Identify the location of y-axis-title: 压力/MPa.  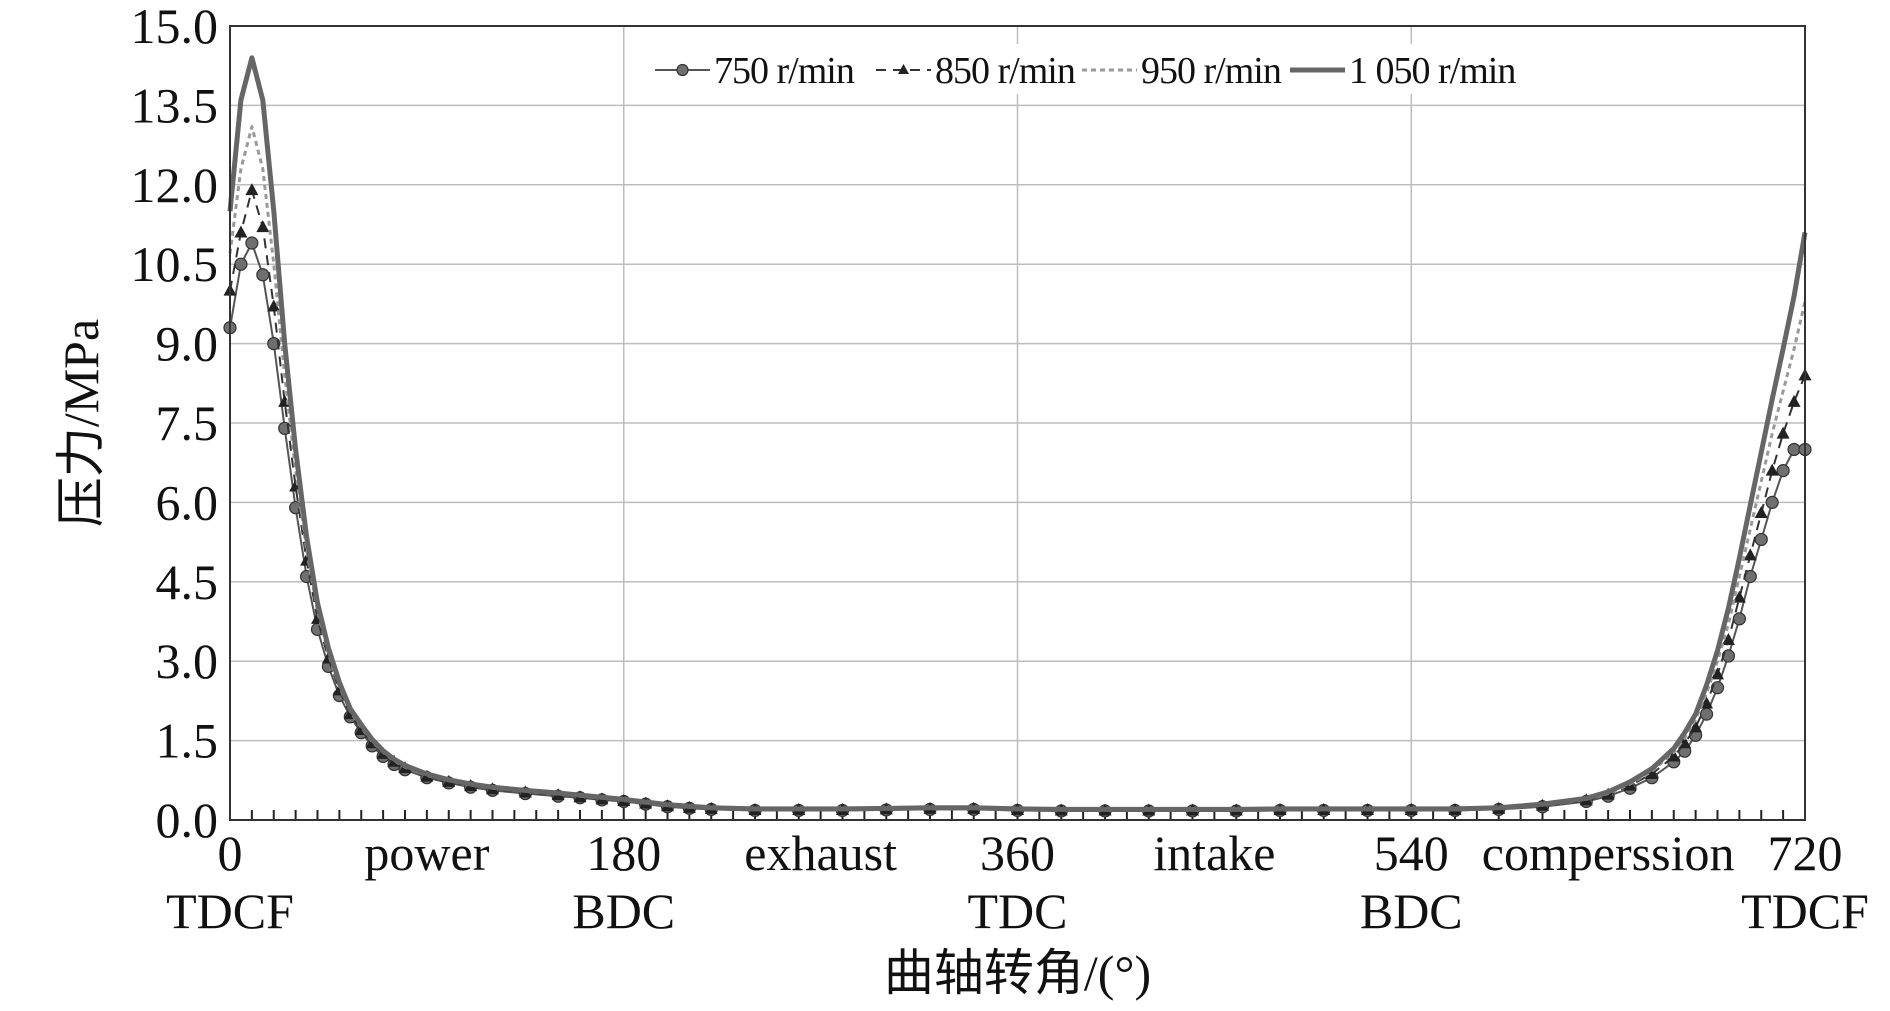
(81, 423).